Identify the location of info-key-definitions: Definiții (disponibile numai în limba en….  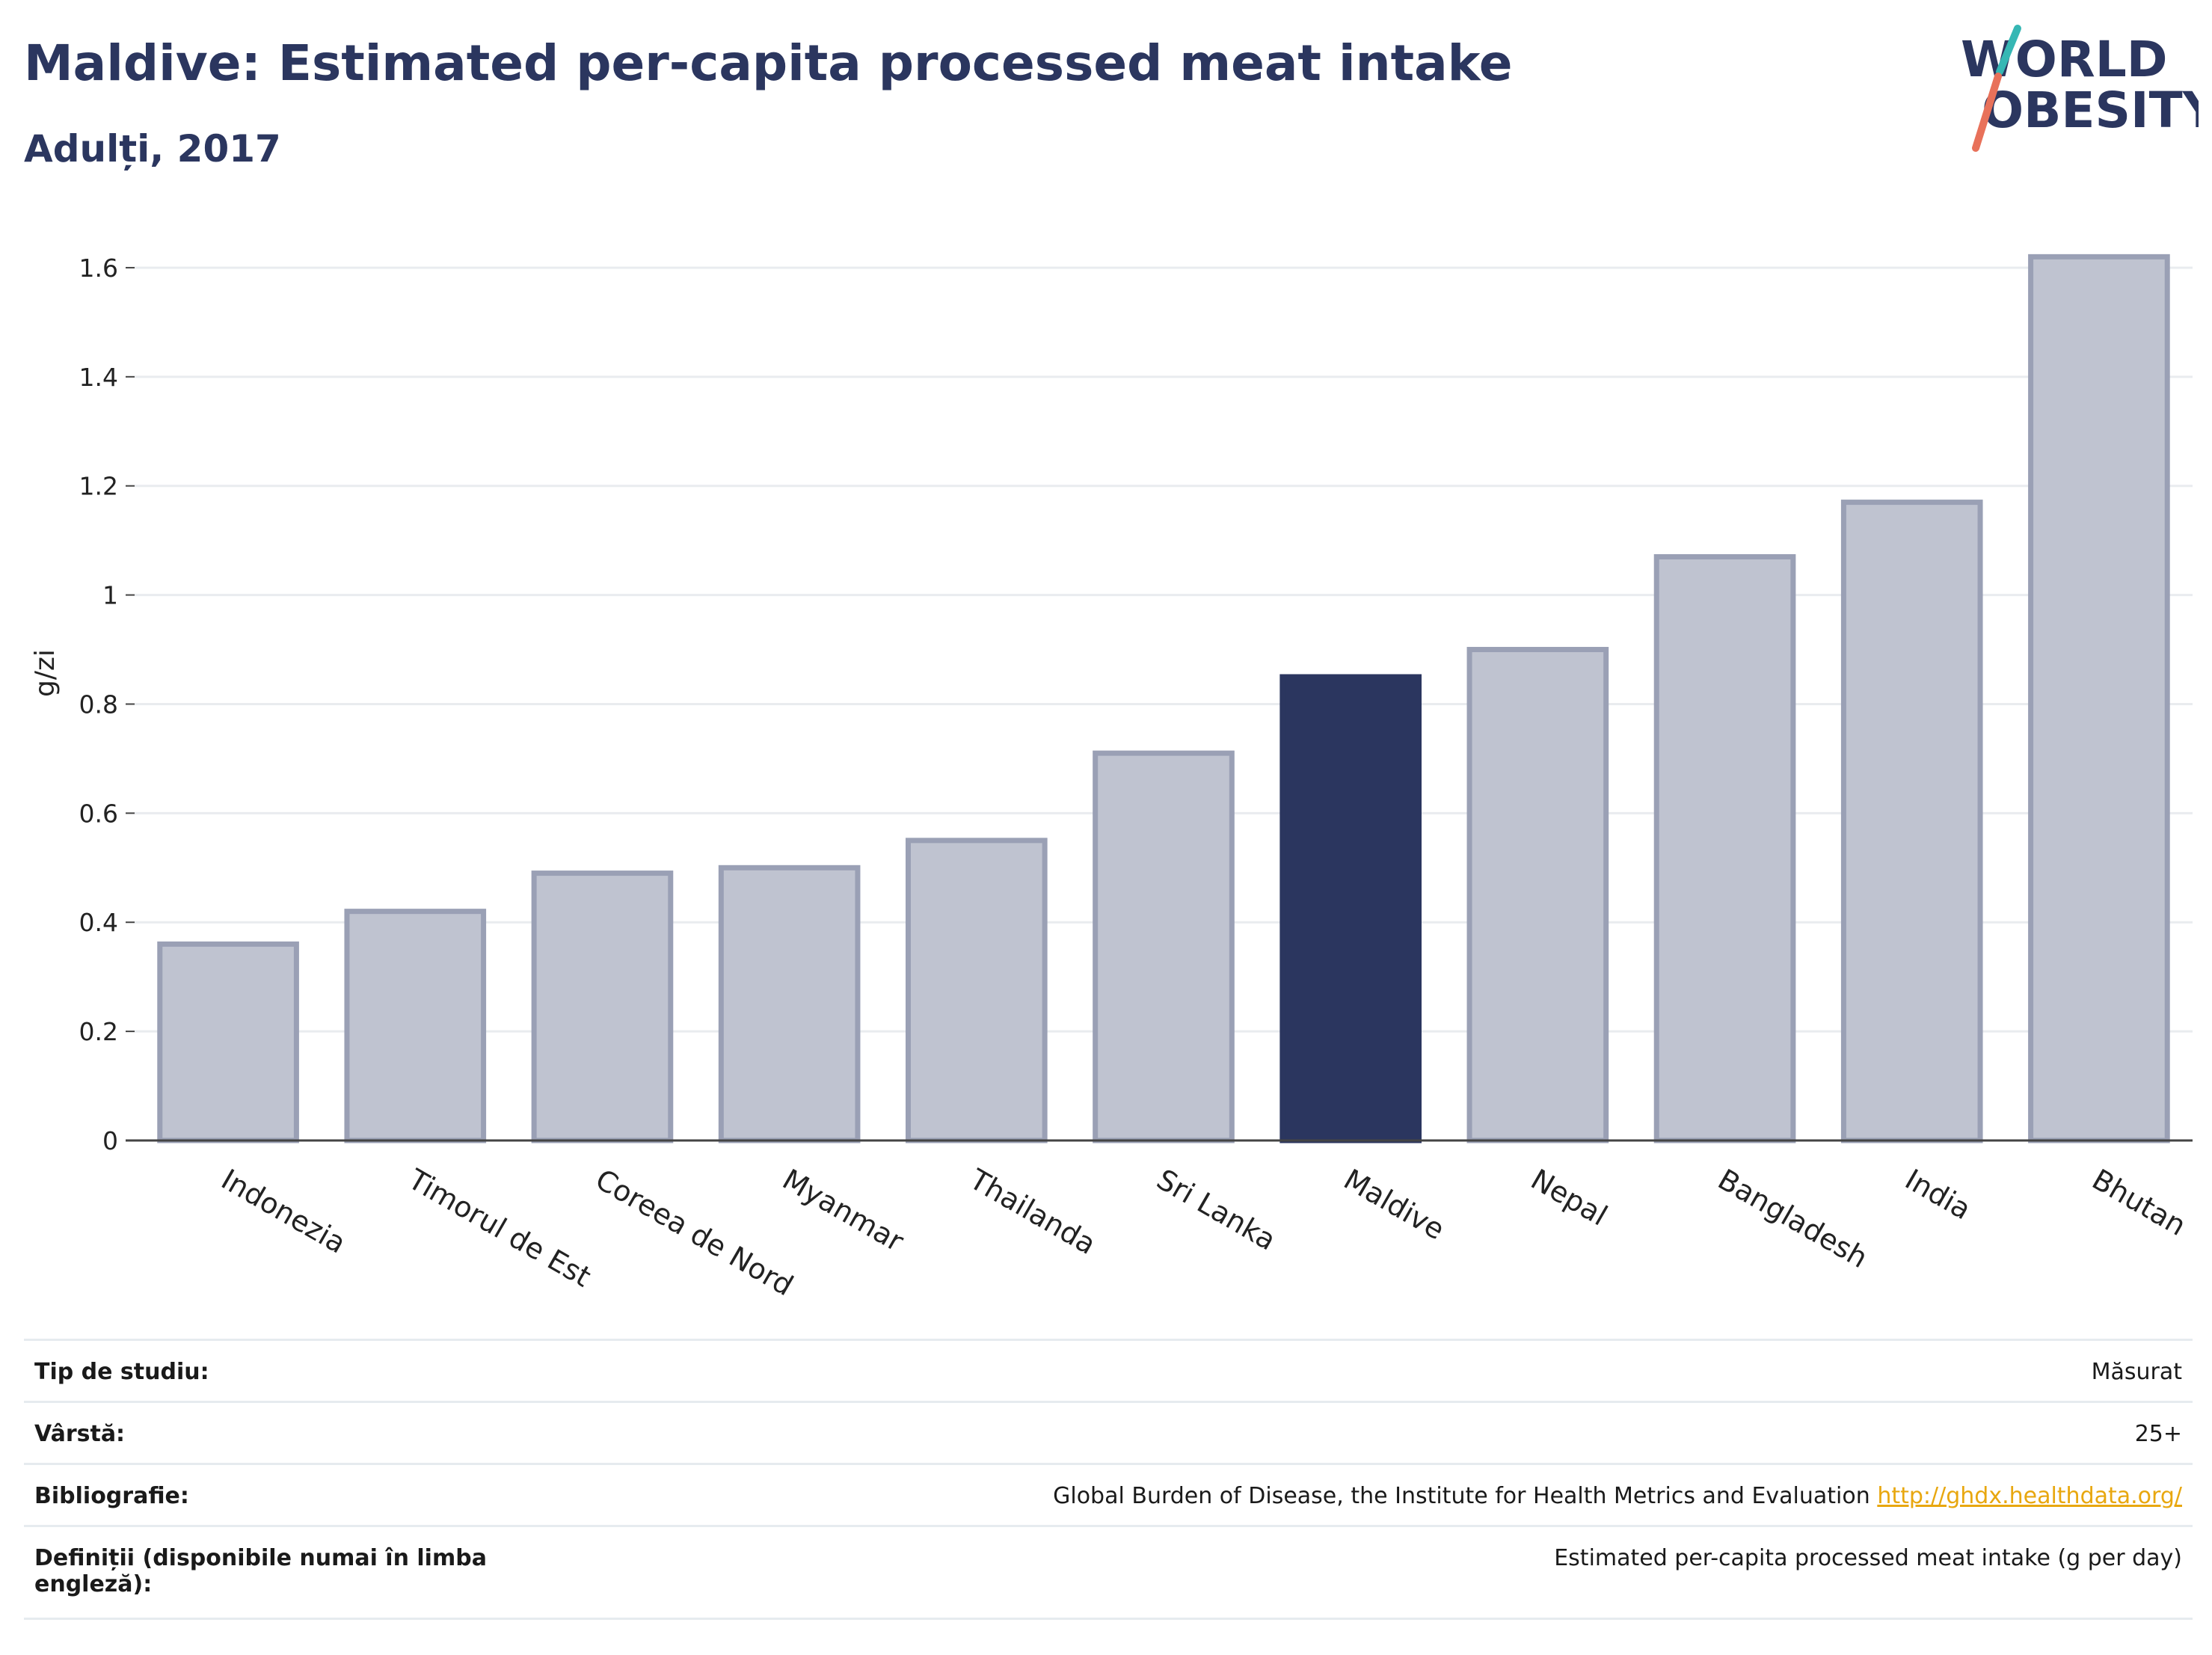
(273, 1572).